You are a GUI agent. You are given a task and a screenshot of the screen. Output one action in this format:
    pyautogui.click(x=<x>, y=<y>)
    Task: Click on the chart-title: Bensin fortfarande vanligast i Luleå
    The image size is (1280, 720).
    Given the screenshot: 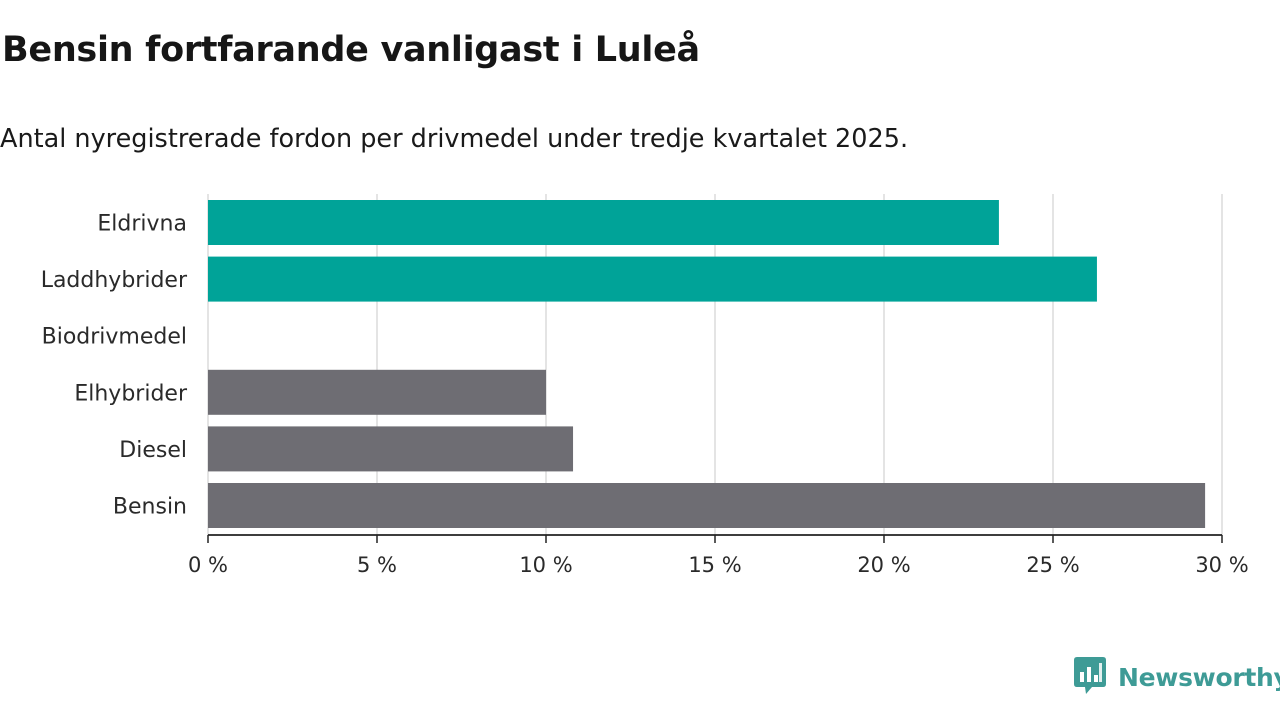 What is the action you would take?
    pyautogui.click(x=351, y=50)
    